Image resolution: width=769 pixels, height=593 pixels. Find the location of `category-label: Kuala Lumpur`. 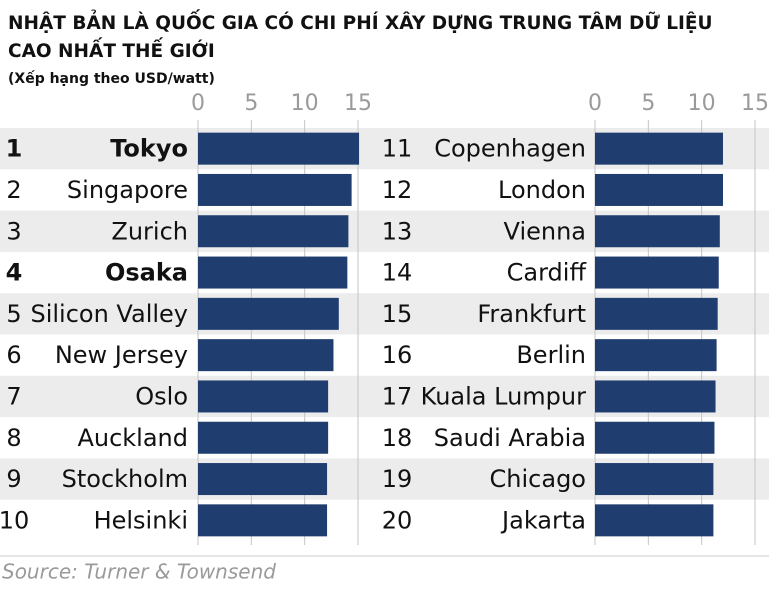

category-label: Kuala Lumpur is located at coordinates (503, 396).